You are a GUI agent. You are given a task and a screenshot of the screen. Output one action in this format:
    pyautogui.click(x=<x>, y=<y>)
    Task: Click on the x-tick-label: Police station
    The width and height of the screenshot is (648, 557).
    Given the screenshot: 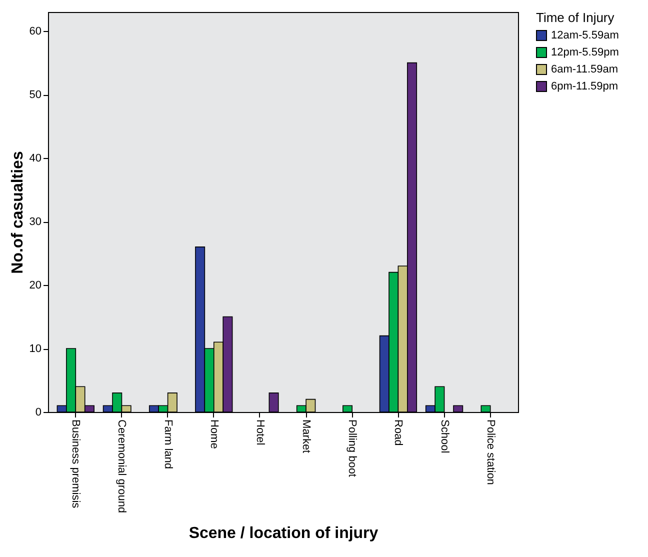 What is the action you would take?
    pyautogui.click(x=490, y=452)
    